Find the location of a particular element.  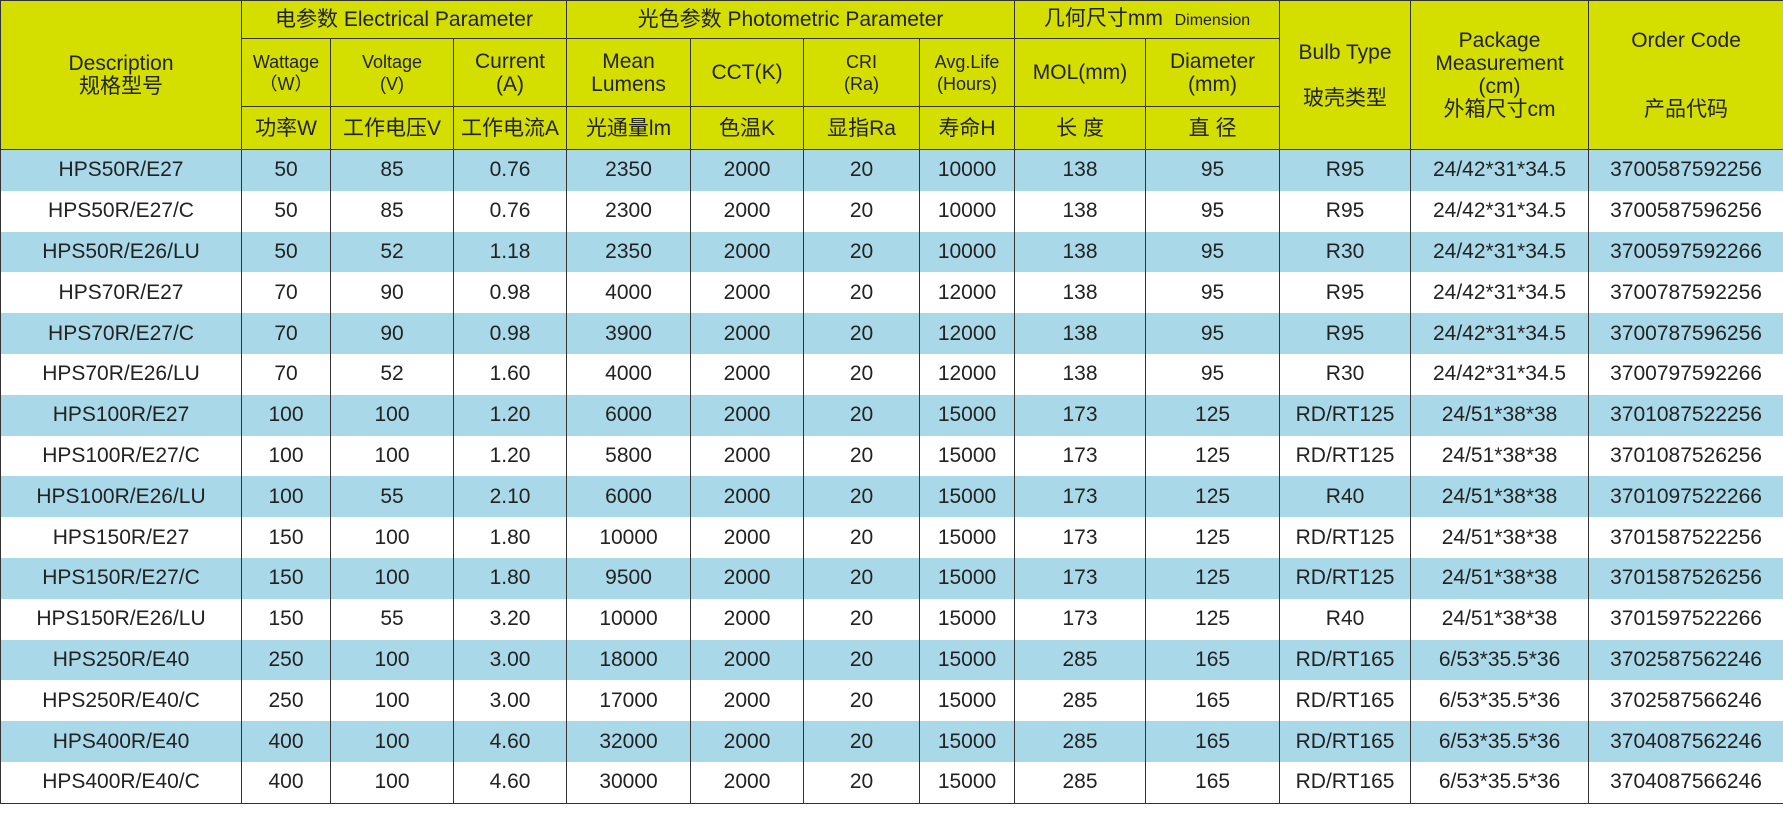

dimension-zh: 几何尺寸mm is located at coordinates (1103, 18).